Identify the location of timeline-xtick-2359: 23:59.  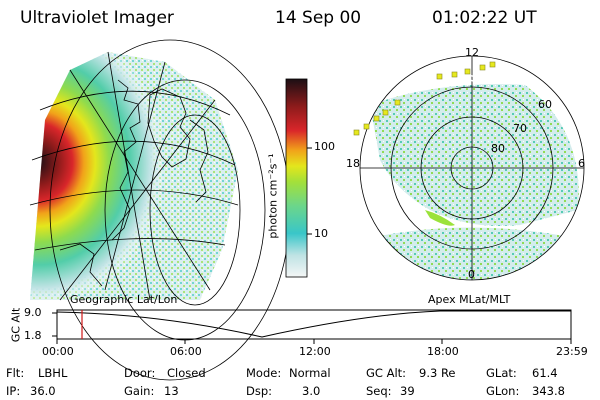
(572, 351).